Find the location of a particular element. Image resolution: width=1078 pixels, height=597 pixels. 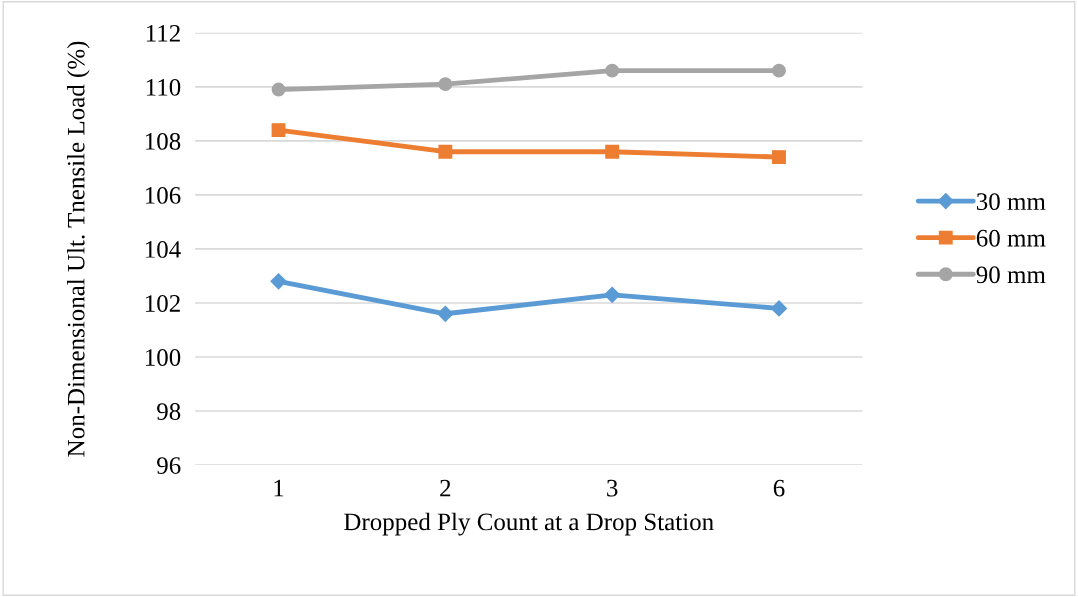

x-tick-label: 1 is located at coordinates (279, 488).